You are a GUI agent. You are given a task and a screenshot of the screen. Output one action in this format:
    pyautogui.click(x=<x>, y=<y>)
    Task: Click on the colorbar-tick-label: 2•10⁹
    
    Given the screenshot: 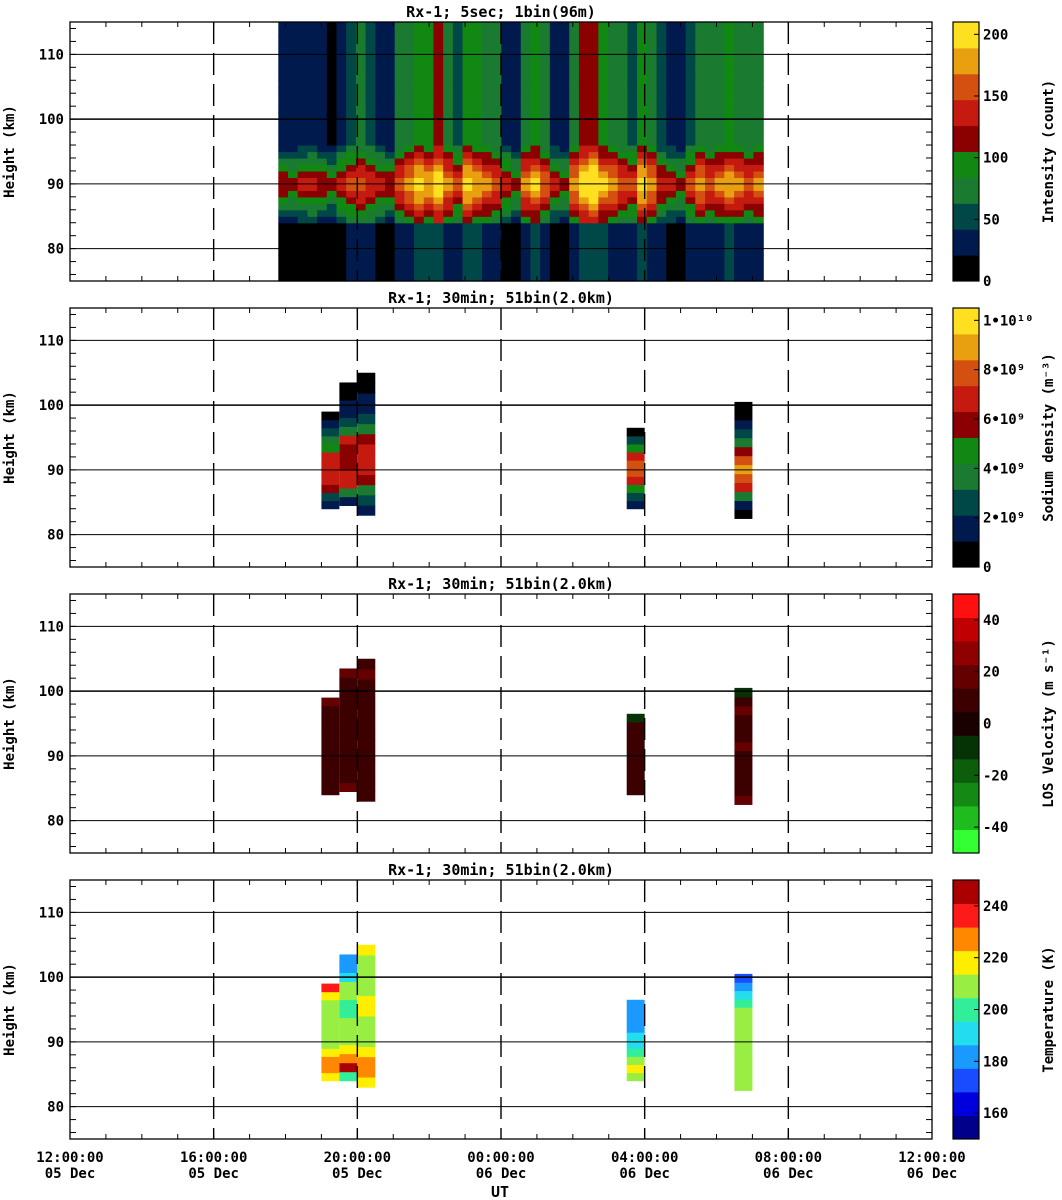 What is the action you would take?
    pyautogui.click(x=1004, y=519)
    